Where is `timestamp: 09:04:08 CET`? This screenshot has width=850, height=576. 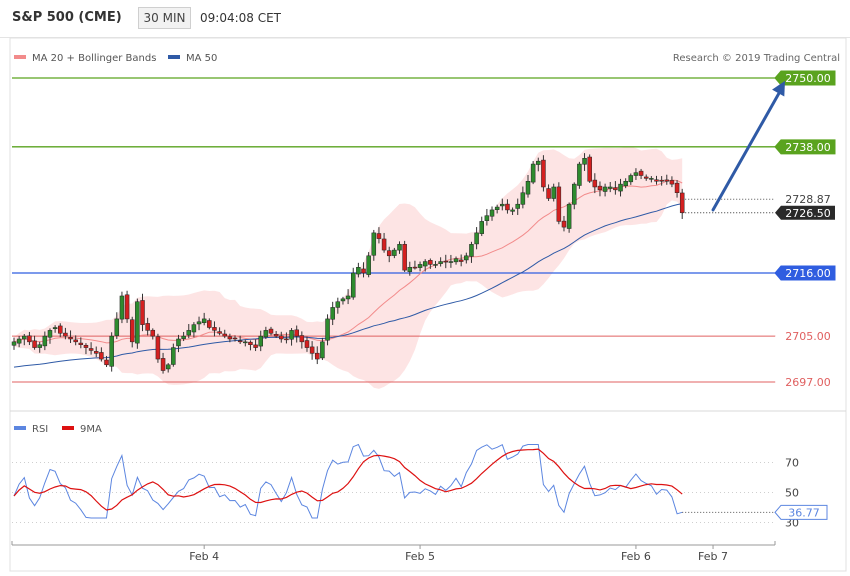 timestamp: 09:04:08 CET is located at coordinates (240, 18).